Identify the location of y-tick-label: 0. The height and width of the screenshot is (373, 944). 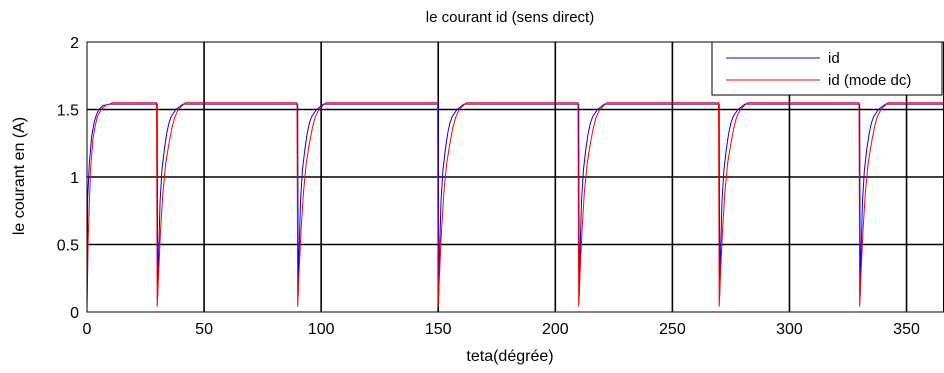
(74, 313).